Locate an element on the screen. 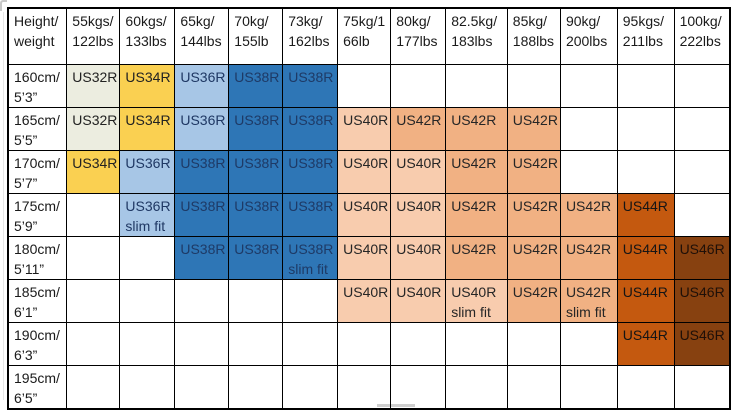 This screenshot has width=731, height=410. height-cell: 160cm/ 5’3” is located at coordinates (37, 85).